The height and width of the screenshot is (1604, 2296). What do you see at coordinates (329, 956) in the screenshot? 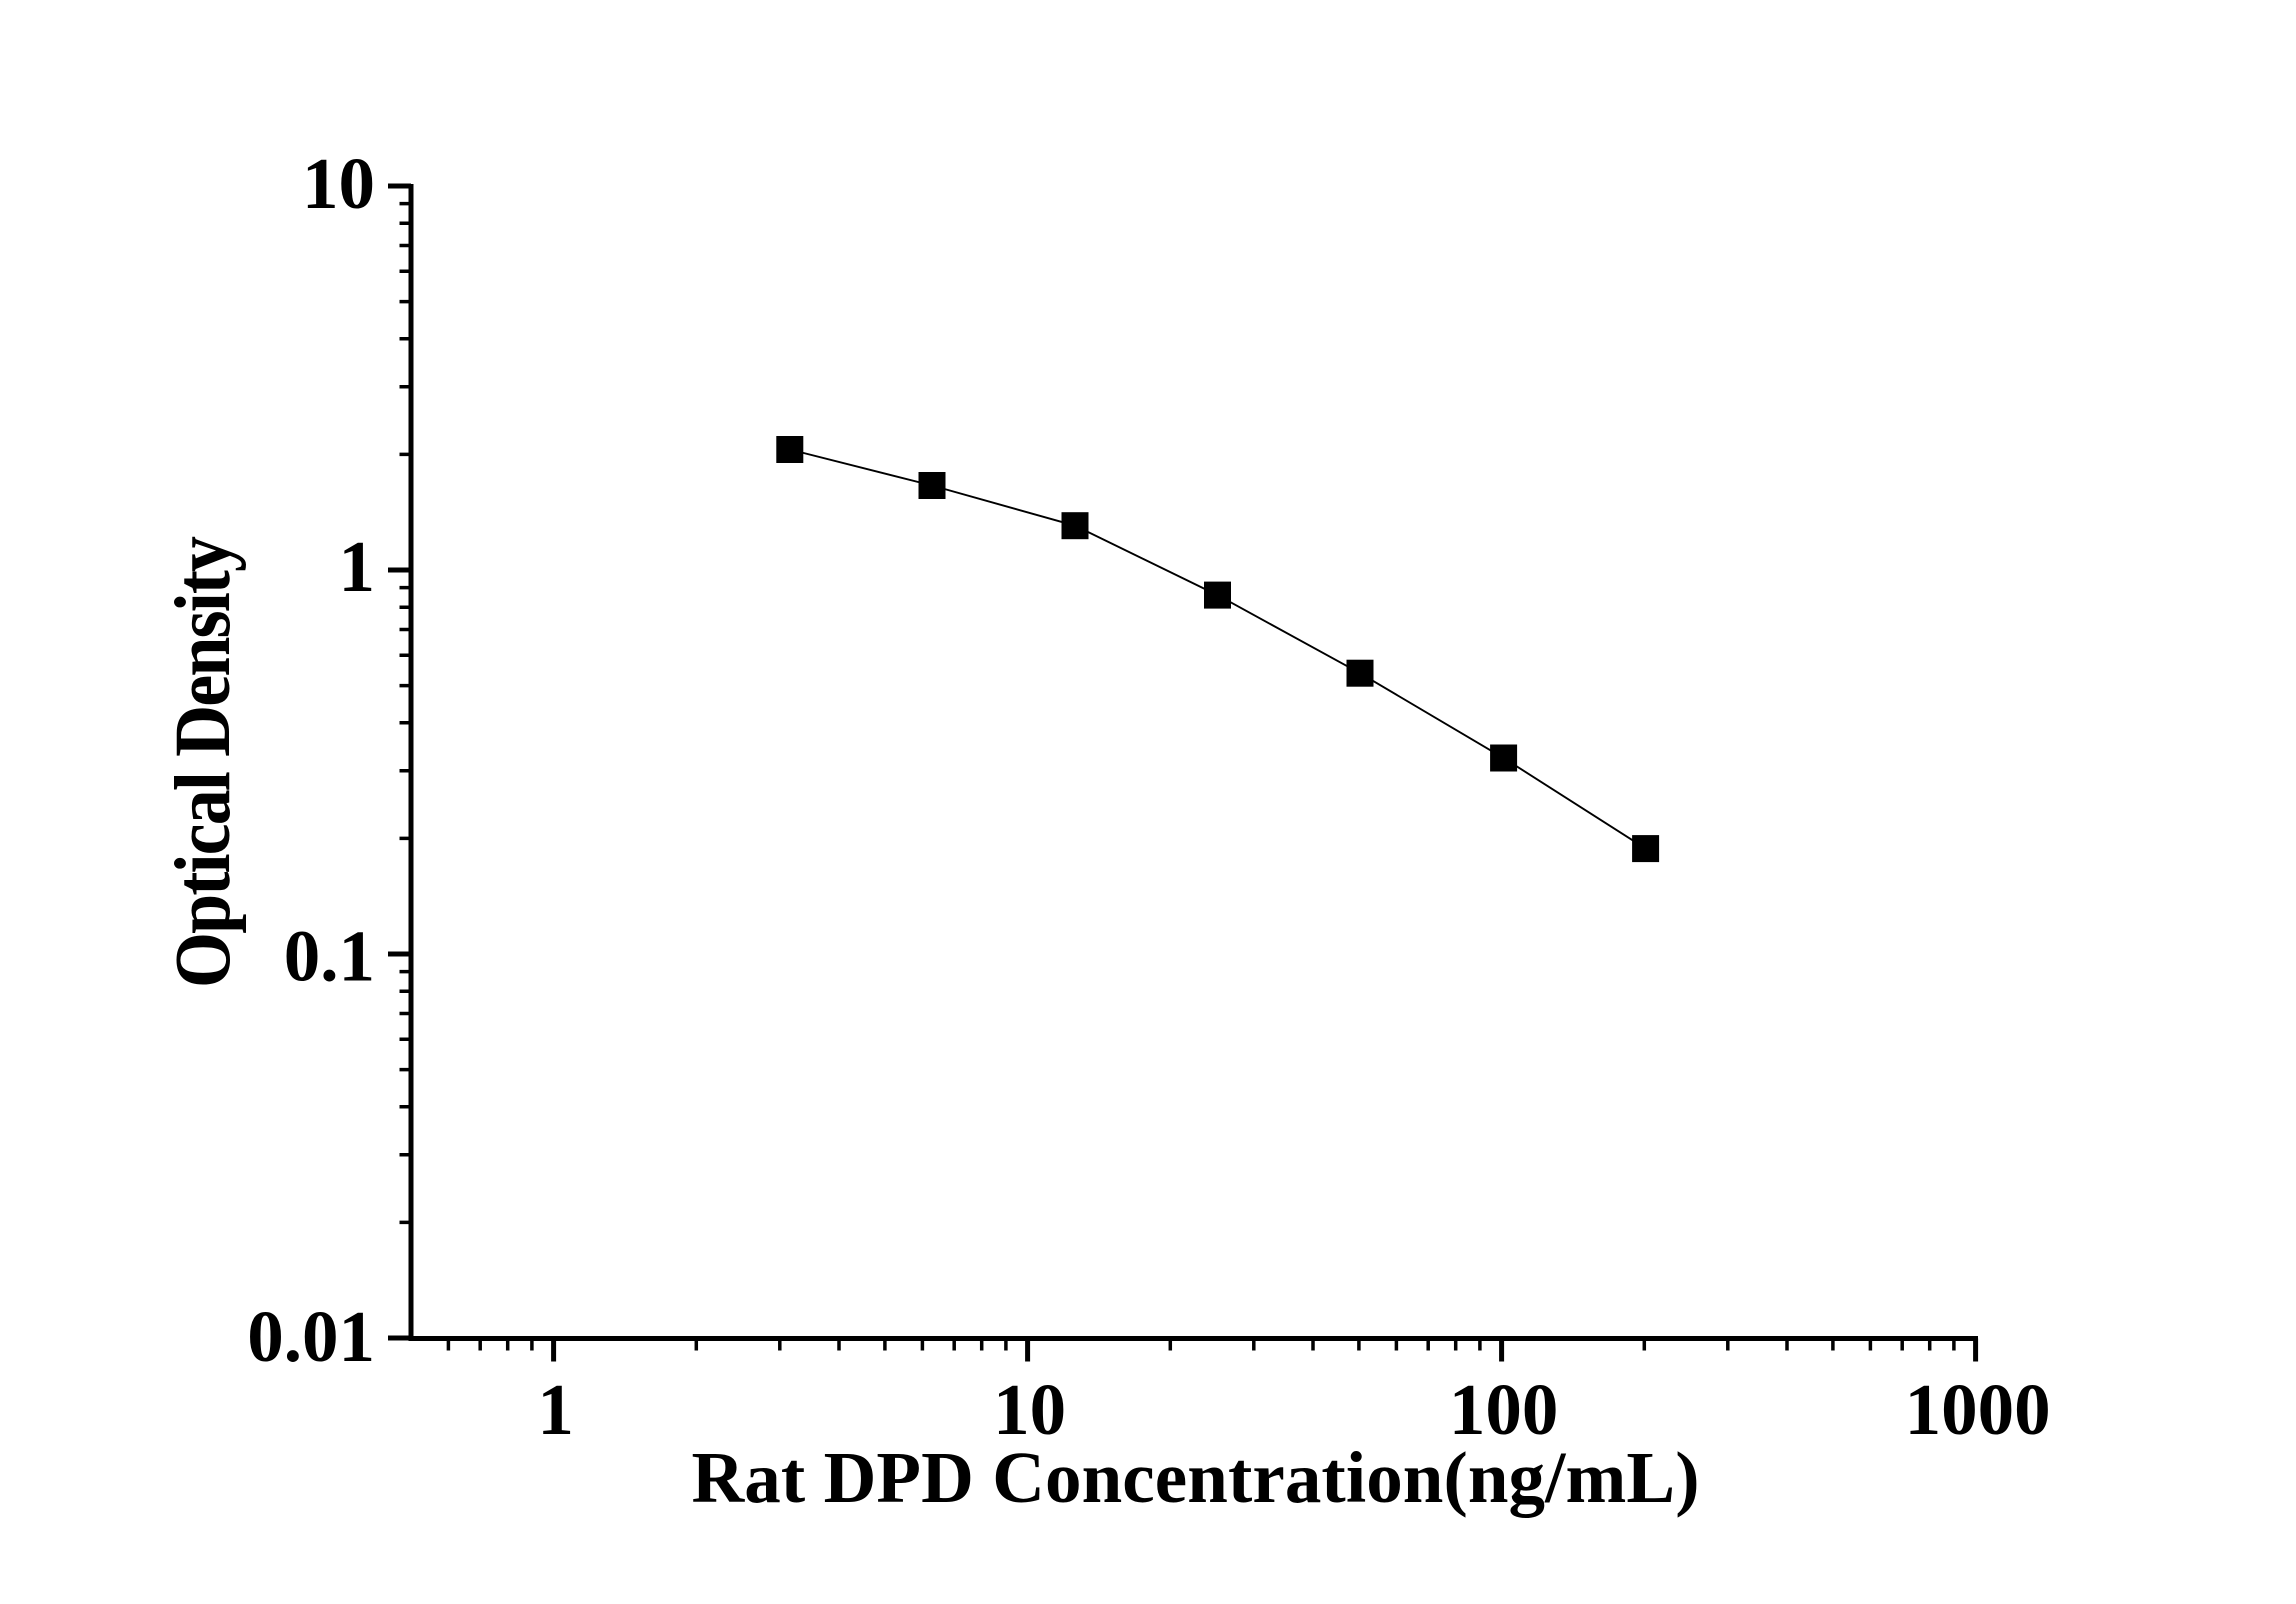
I see `svg-text: 0.1` at bounding box center [329, 956].